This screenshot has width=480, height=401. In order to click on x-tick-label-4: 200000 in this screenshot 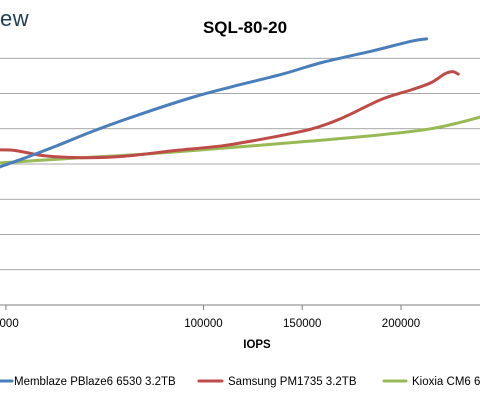, I will do `click(401, 324)`.